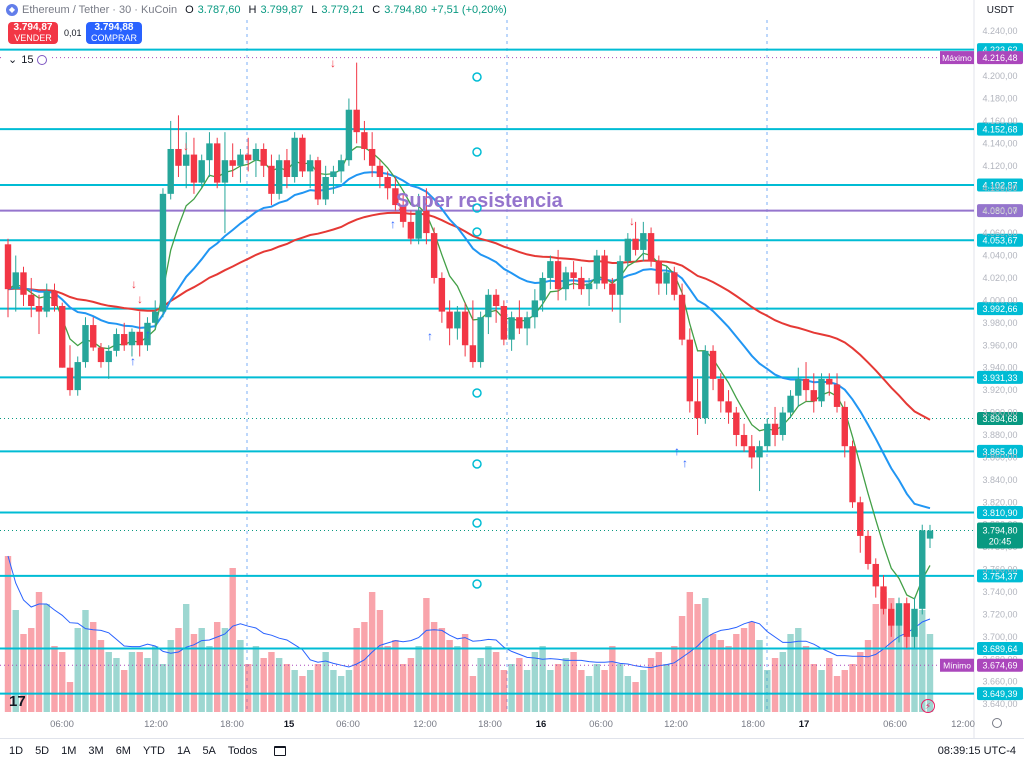 The height and width of the screenshot is (762, 1024). What do you see at coordinates (999, 233) in the screenshot?
I see `y-tick-label: 4.060,00` at bounding box center [999, 233].